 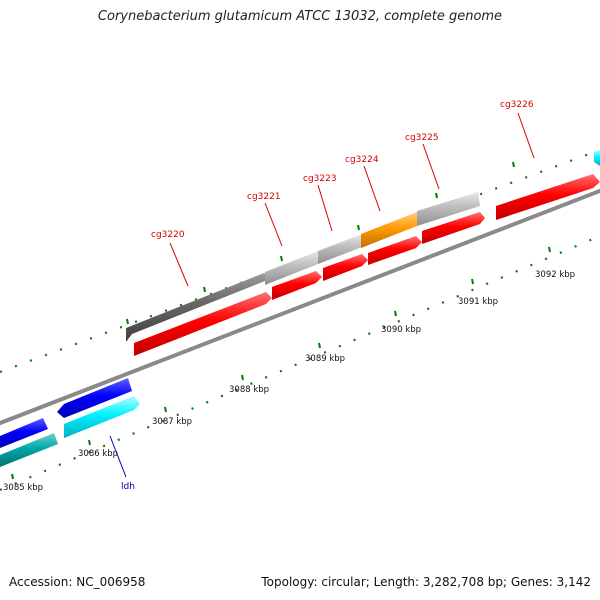 What do you see at coordinates (401, 330) in the screenshot?
I see `kbp-label: 3090 kbp` at bounding box center [401, 330].